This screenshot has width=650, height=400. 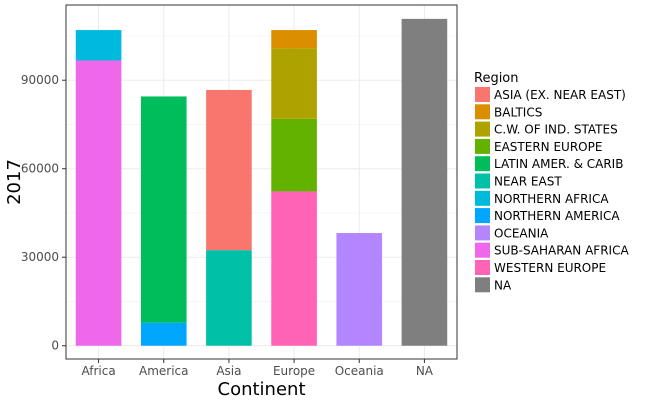 What do you see at coordinates (98, 371) in the screenshot?
I see `x-tick-label: Africa` at bounding box center [98, 371].